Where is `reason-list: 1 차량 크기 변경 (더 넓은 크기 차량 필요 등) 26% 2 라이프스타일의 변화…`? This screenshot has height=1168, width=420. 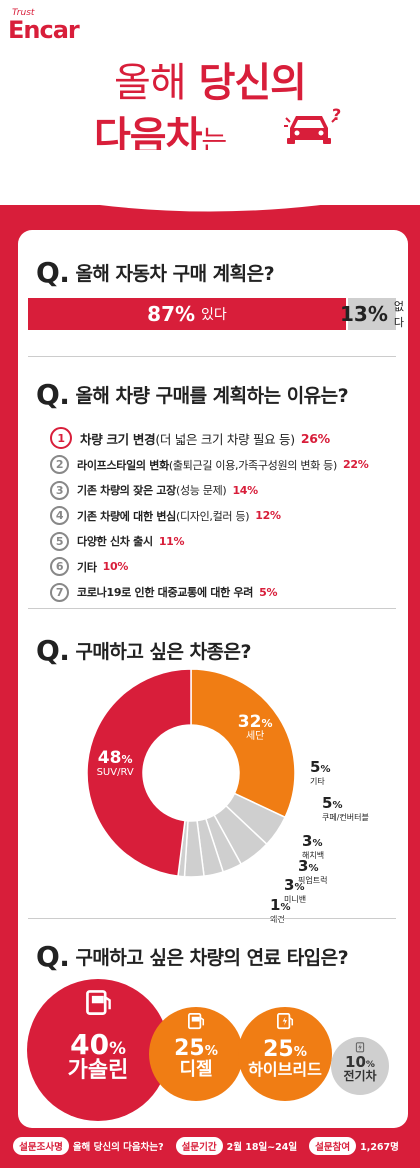
reason-list: 1 차량 크기 변경 (더 넓은 크기 차량 필요 등) 26% 2 라이프스타일의 변화… is located at coordinates (209, 515).